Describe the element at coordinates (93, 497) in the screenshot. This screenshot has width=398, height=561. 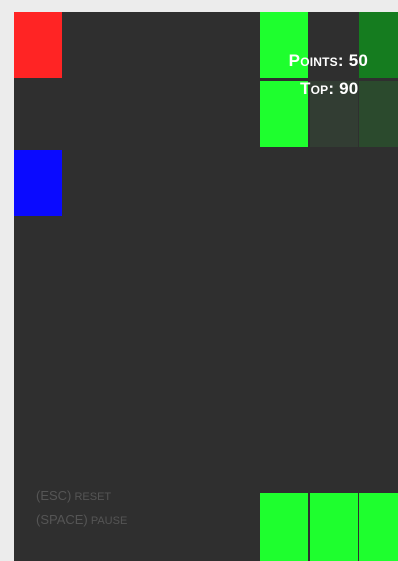
I see `reset-action: RESET` at that location.